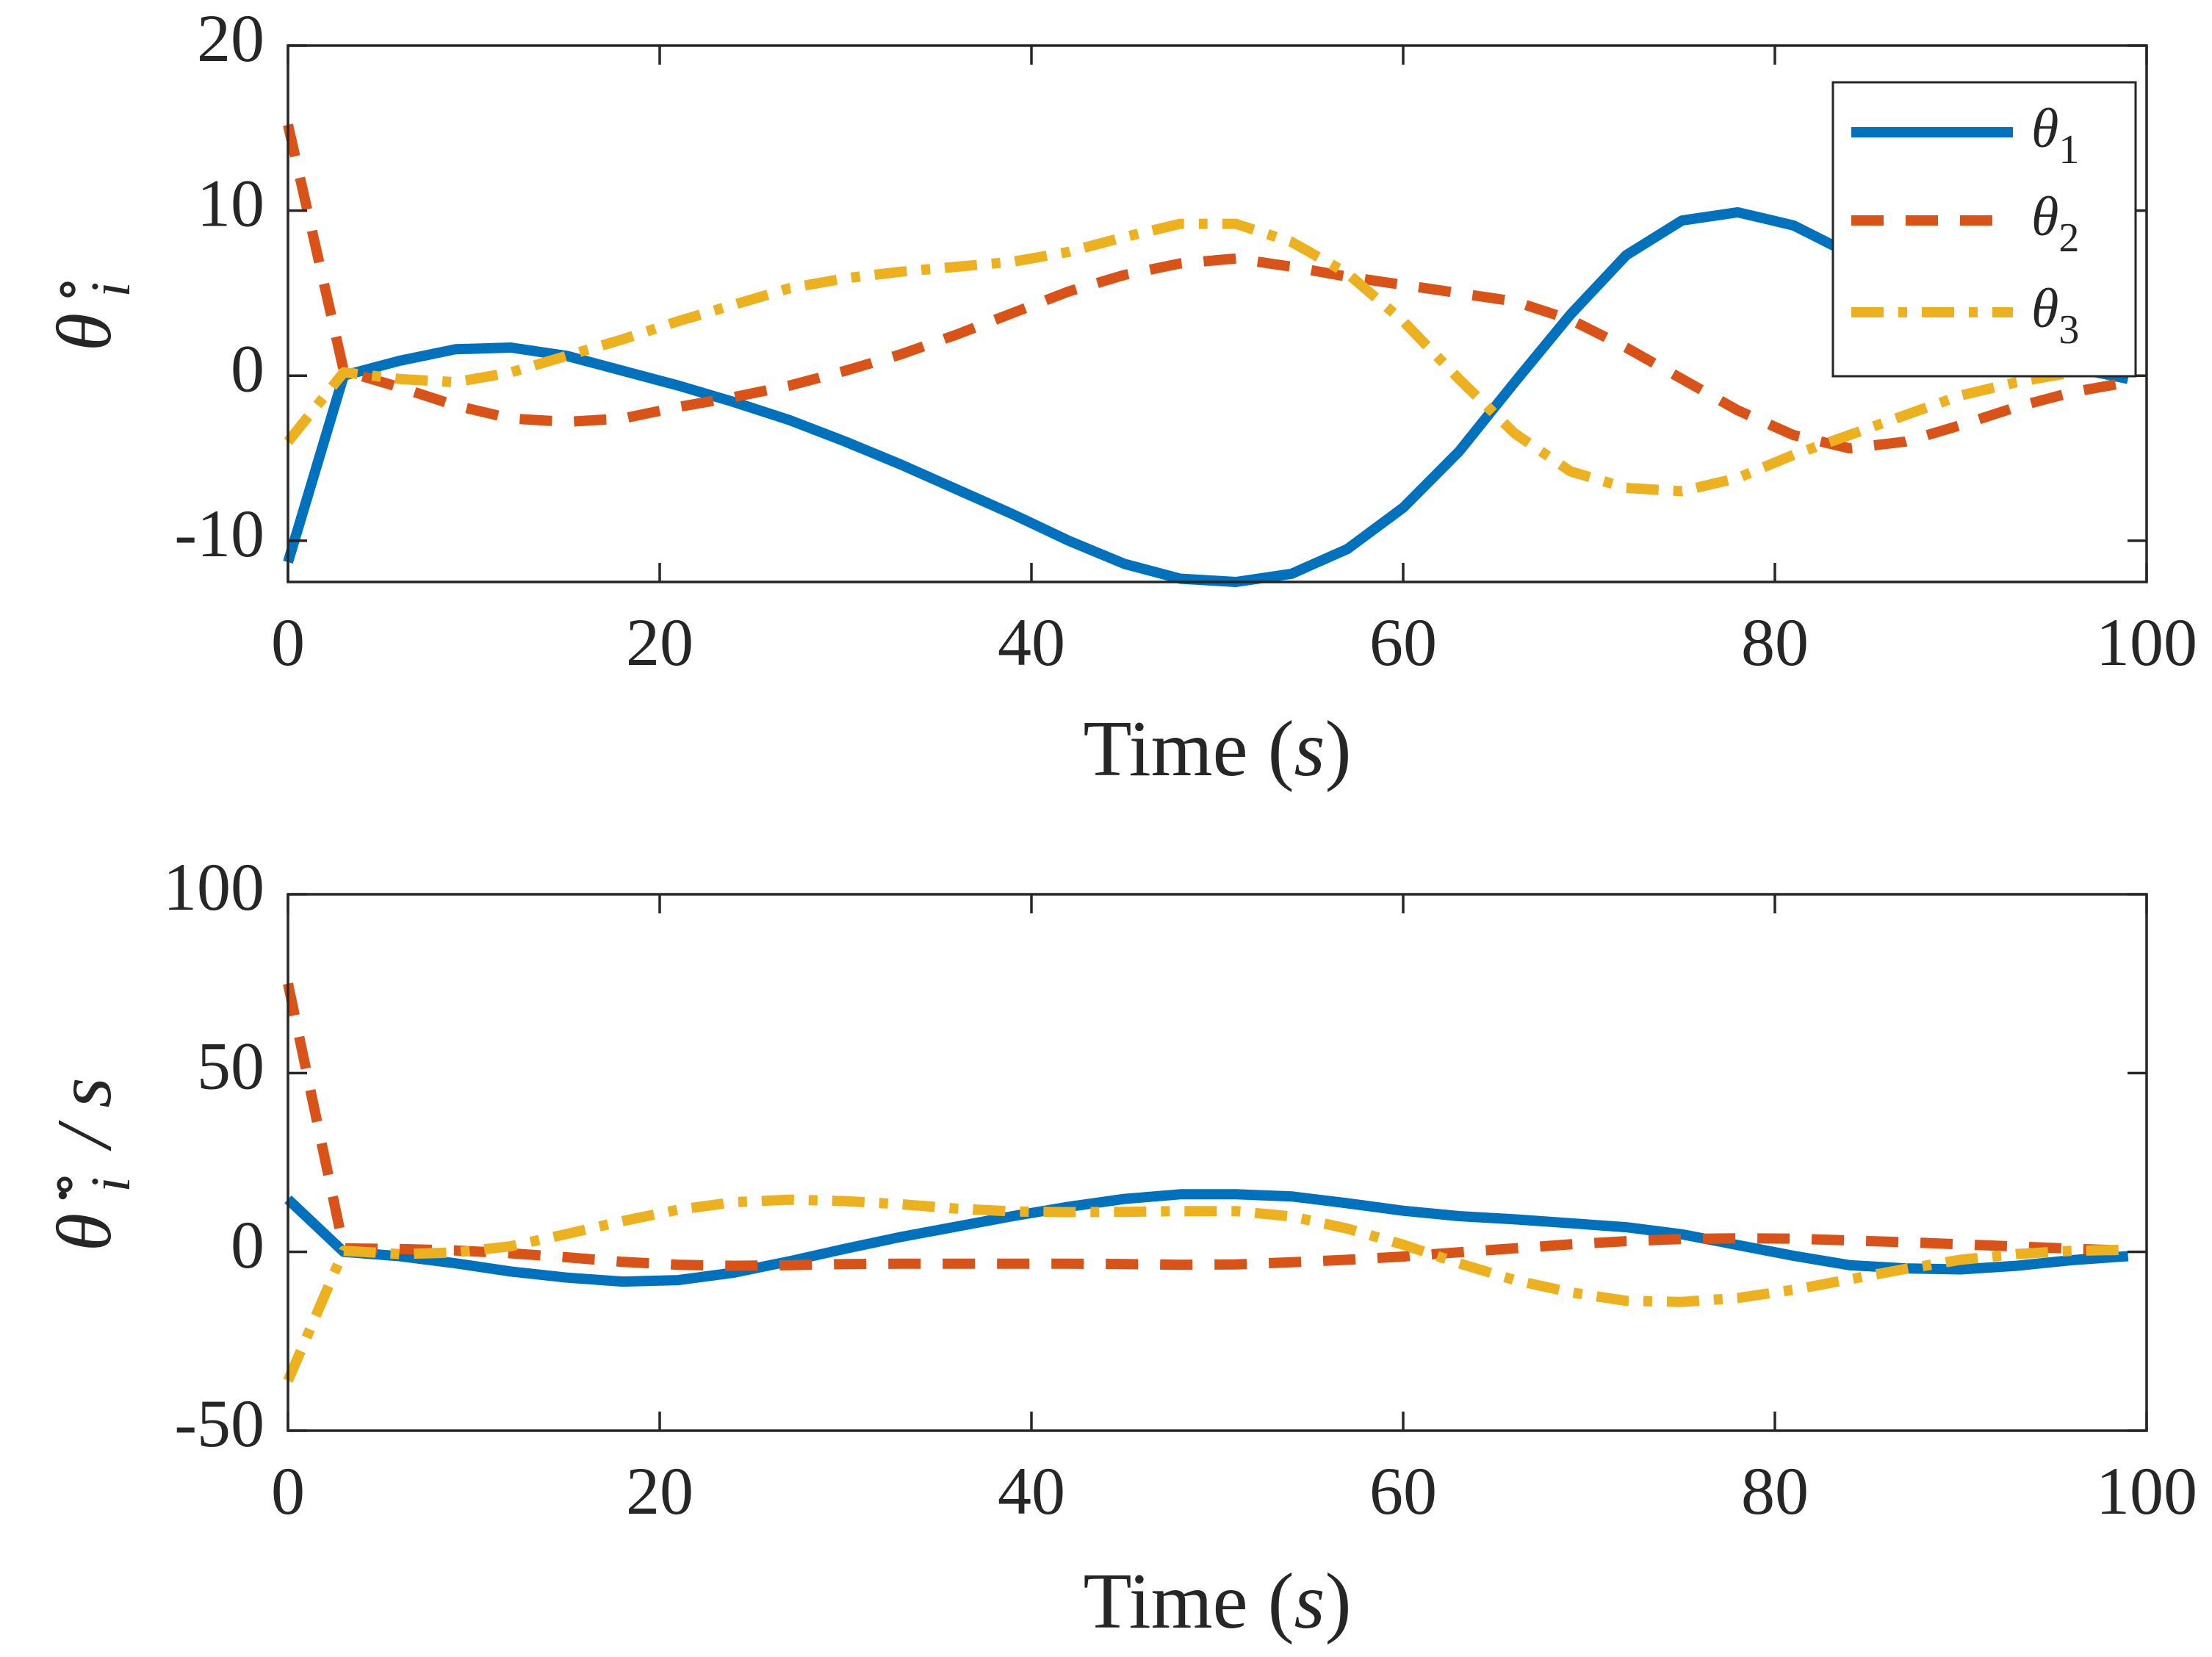  Describe the element at coordinates (1234, 642) in the screenshot. I see `top-x-tick-labels: 0 20 40 60 80 100` at that location.